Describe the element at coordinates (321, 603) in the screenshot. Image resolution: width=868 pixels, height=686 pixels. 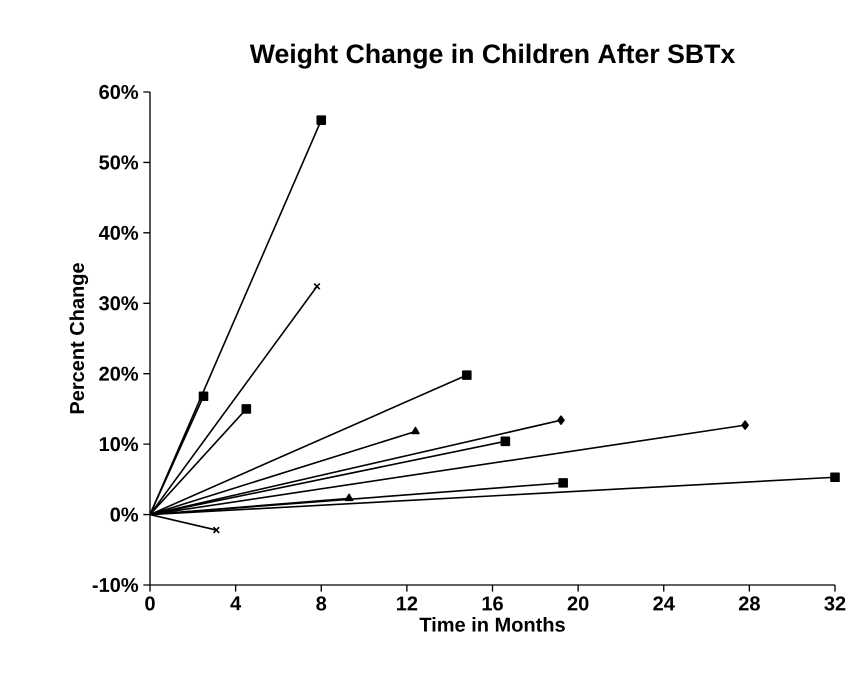
I see `x-tick-label: 8` at that location.